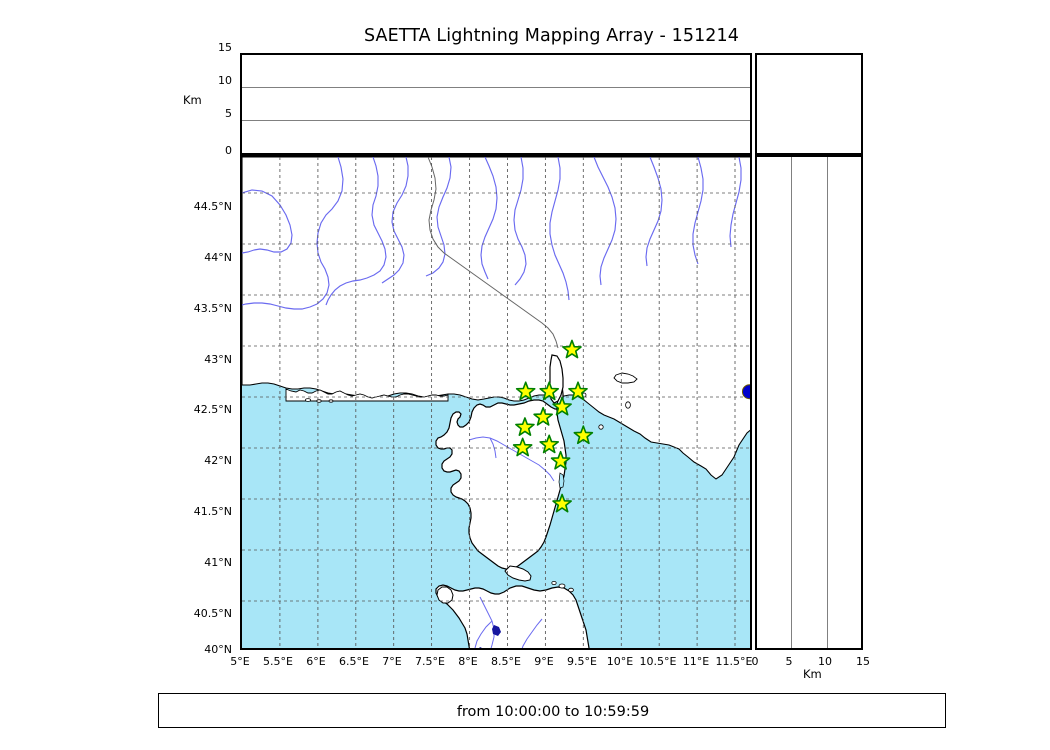 This screenshot has height=750, width=1050. I want to click on map-xtick-5_5E: 5.5°E, so click(278, 661).